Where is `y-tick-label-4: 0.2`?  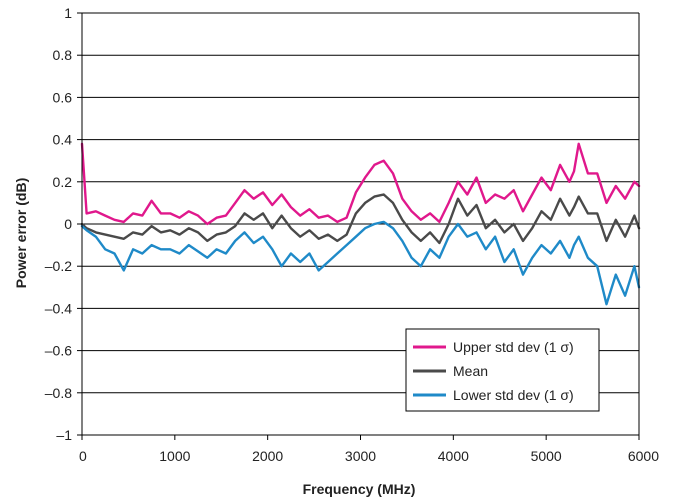
y-tick-label-4: 0.2 is located at coordinates (63, 182).